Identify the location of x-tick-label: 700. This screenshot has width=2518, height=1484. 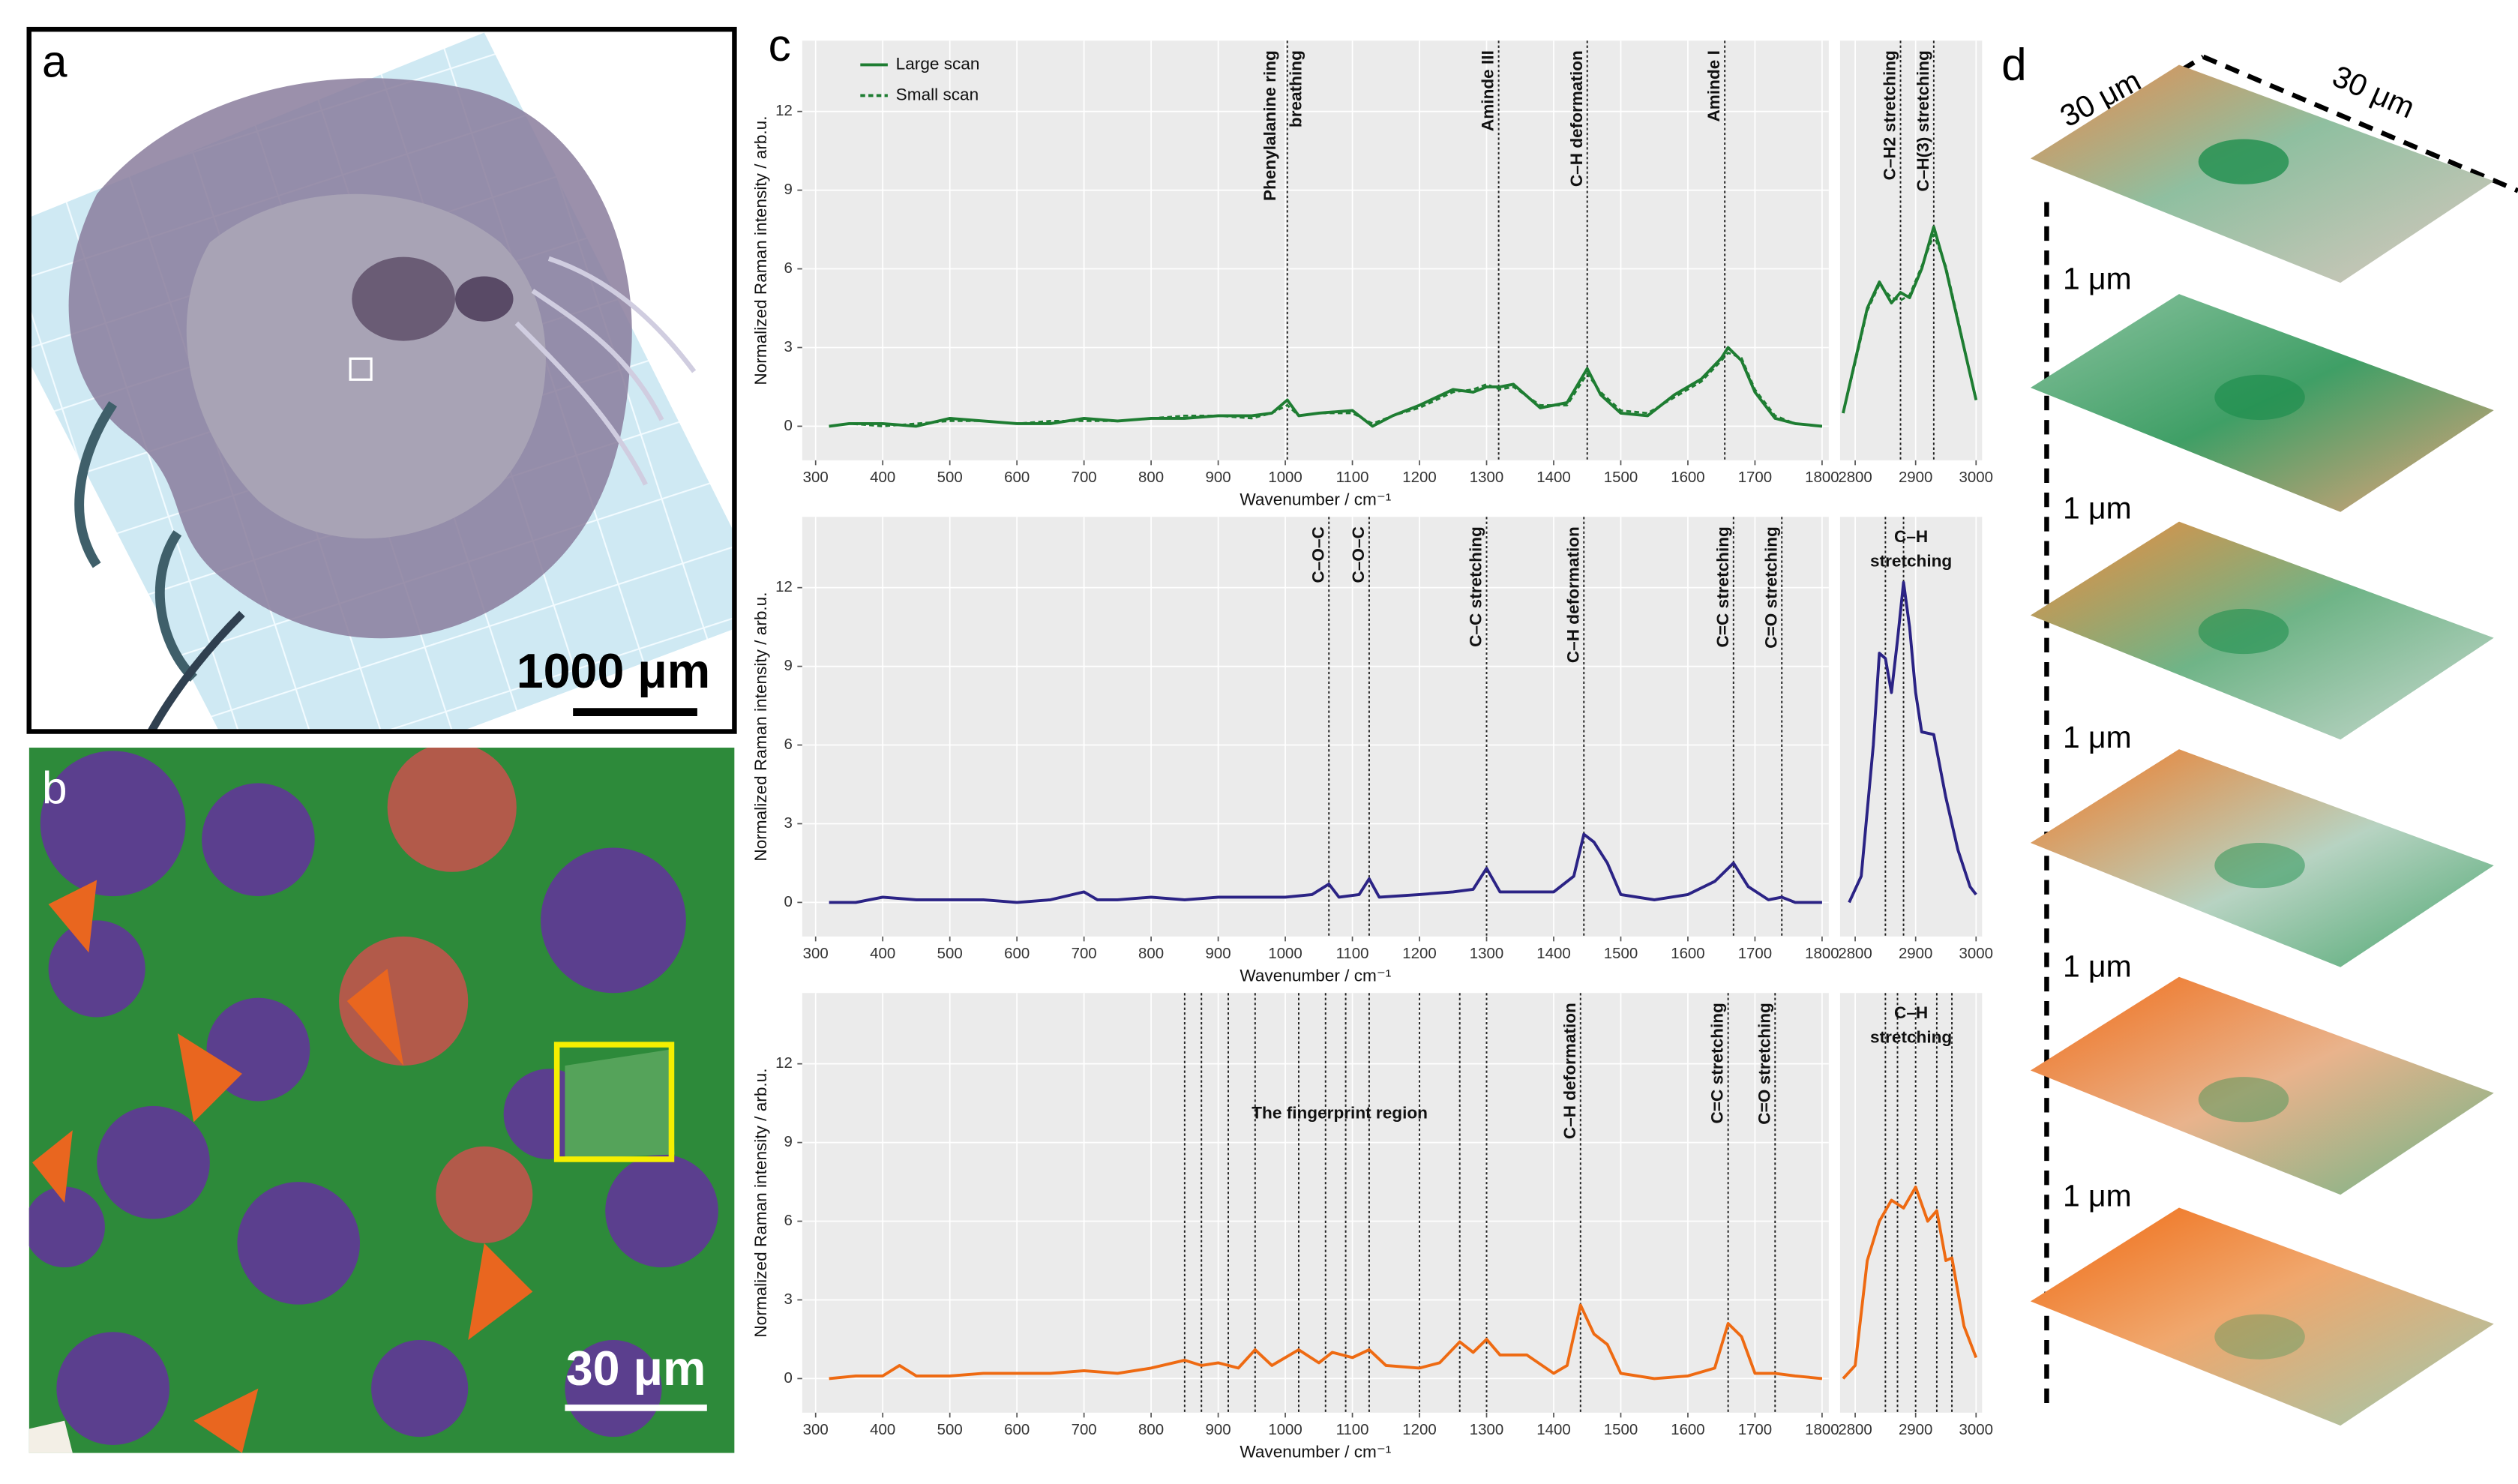
(1084, 477).